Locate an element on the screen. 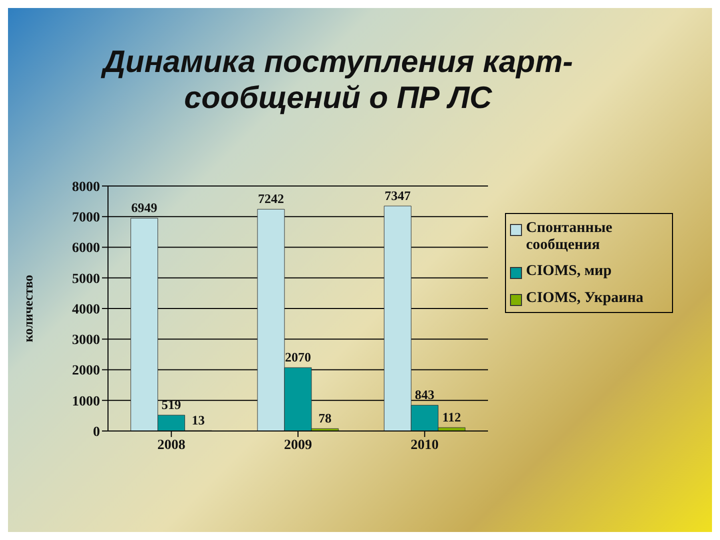  x-tick-label: 2010 is located at coordinates (424, 445).